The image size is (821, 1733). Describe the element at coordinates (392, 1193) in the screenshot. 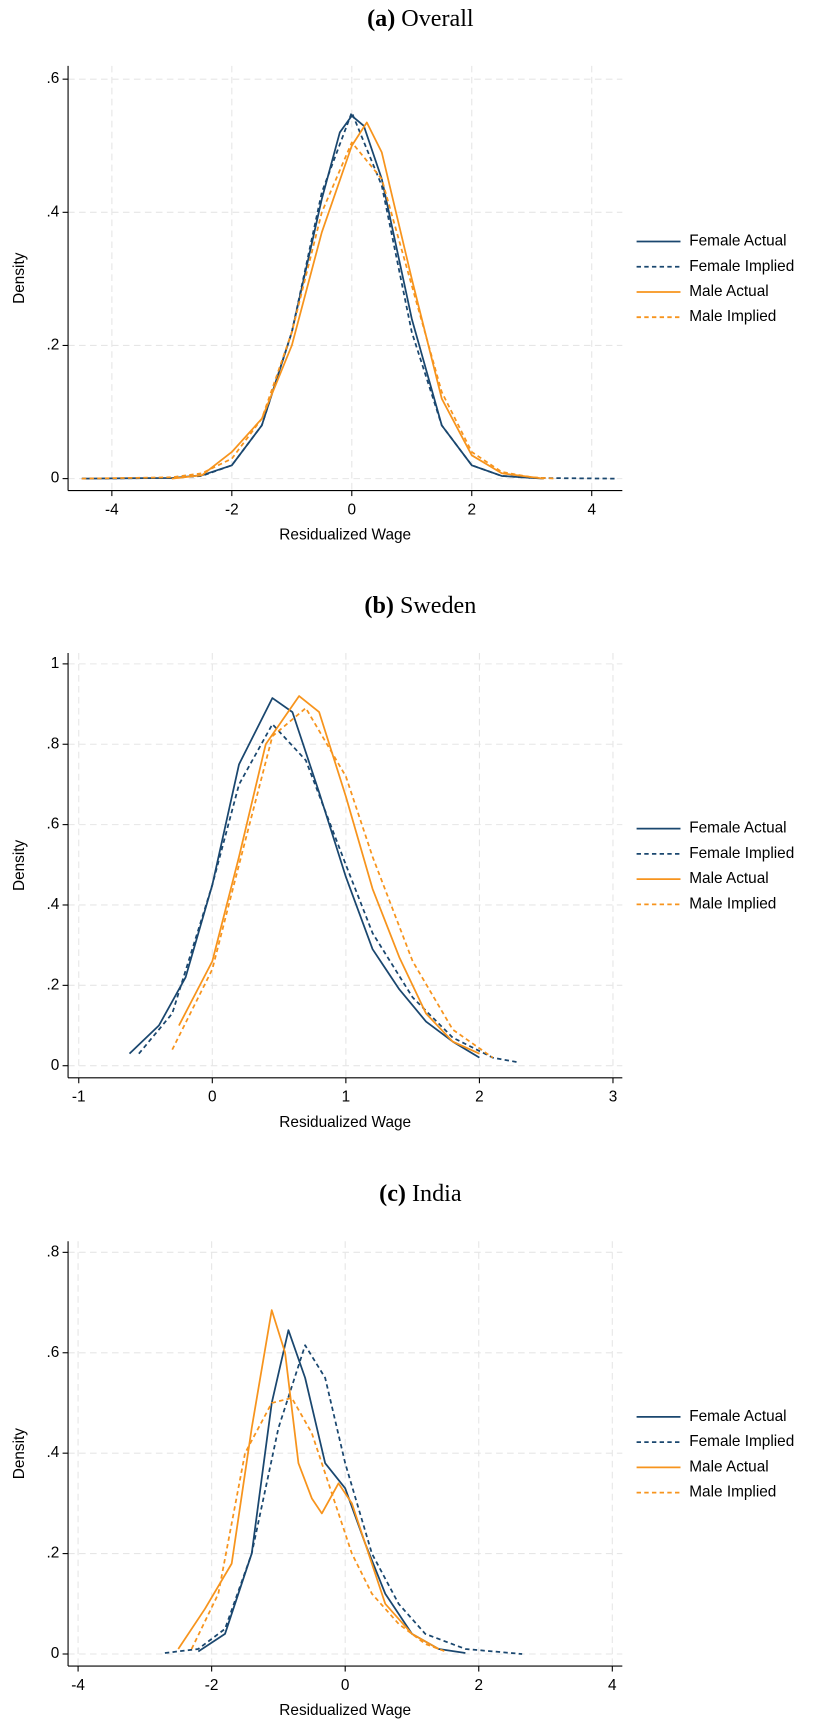

I see `panel-label: (c)` at that location.